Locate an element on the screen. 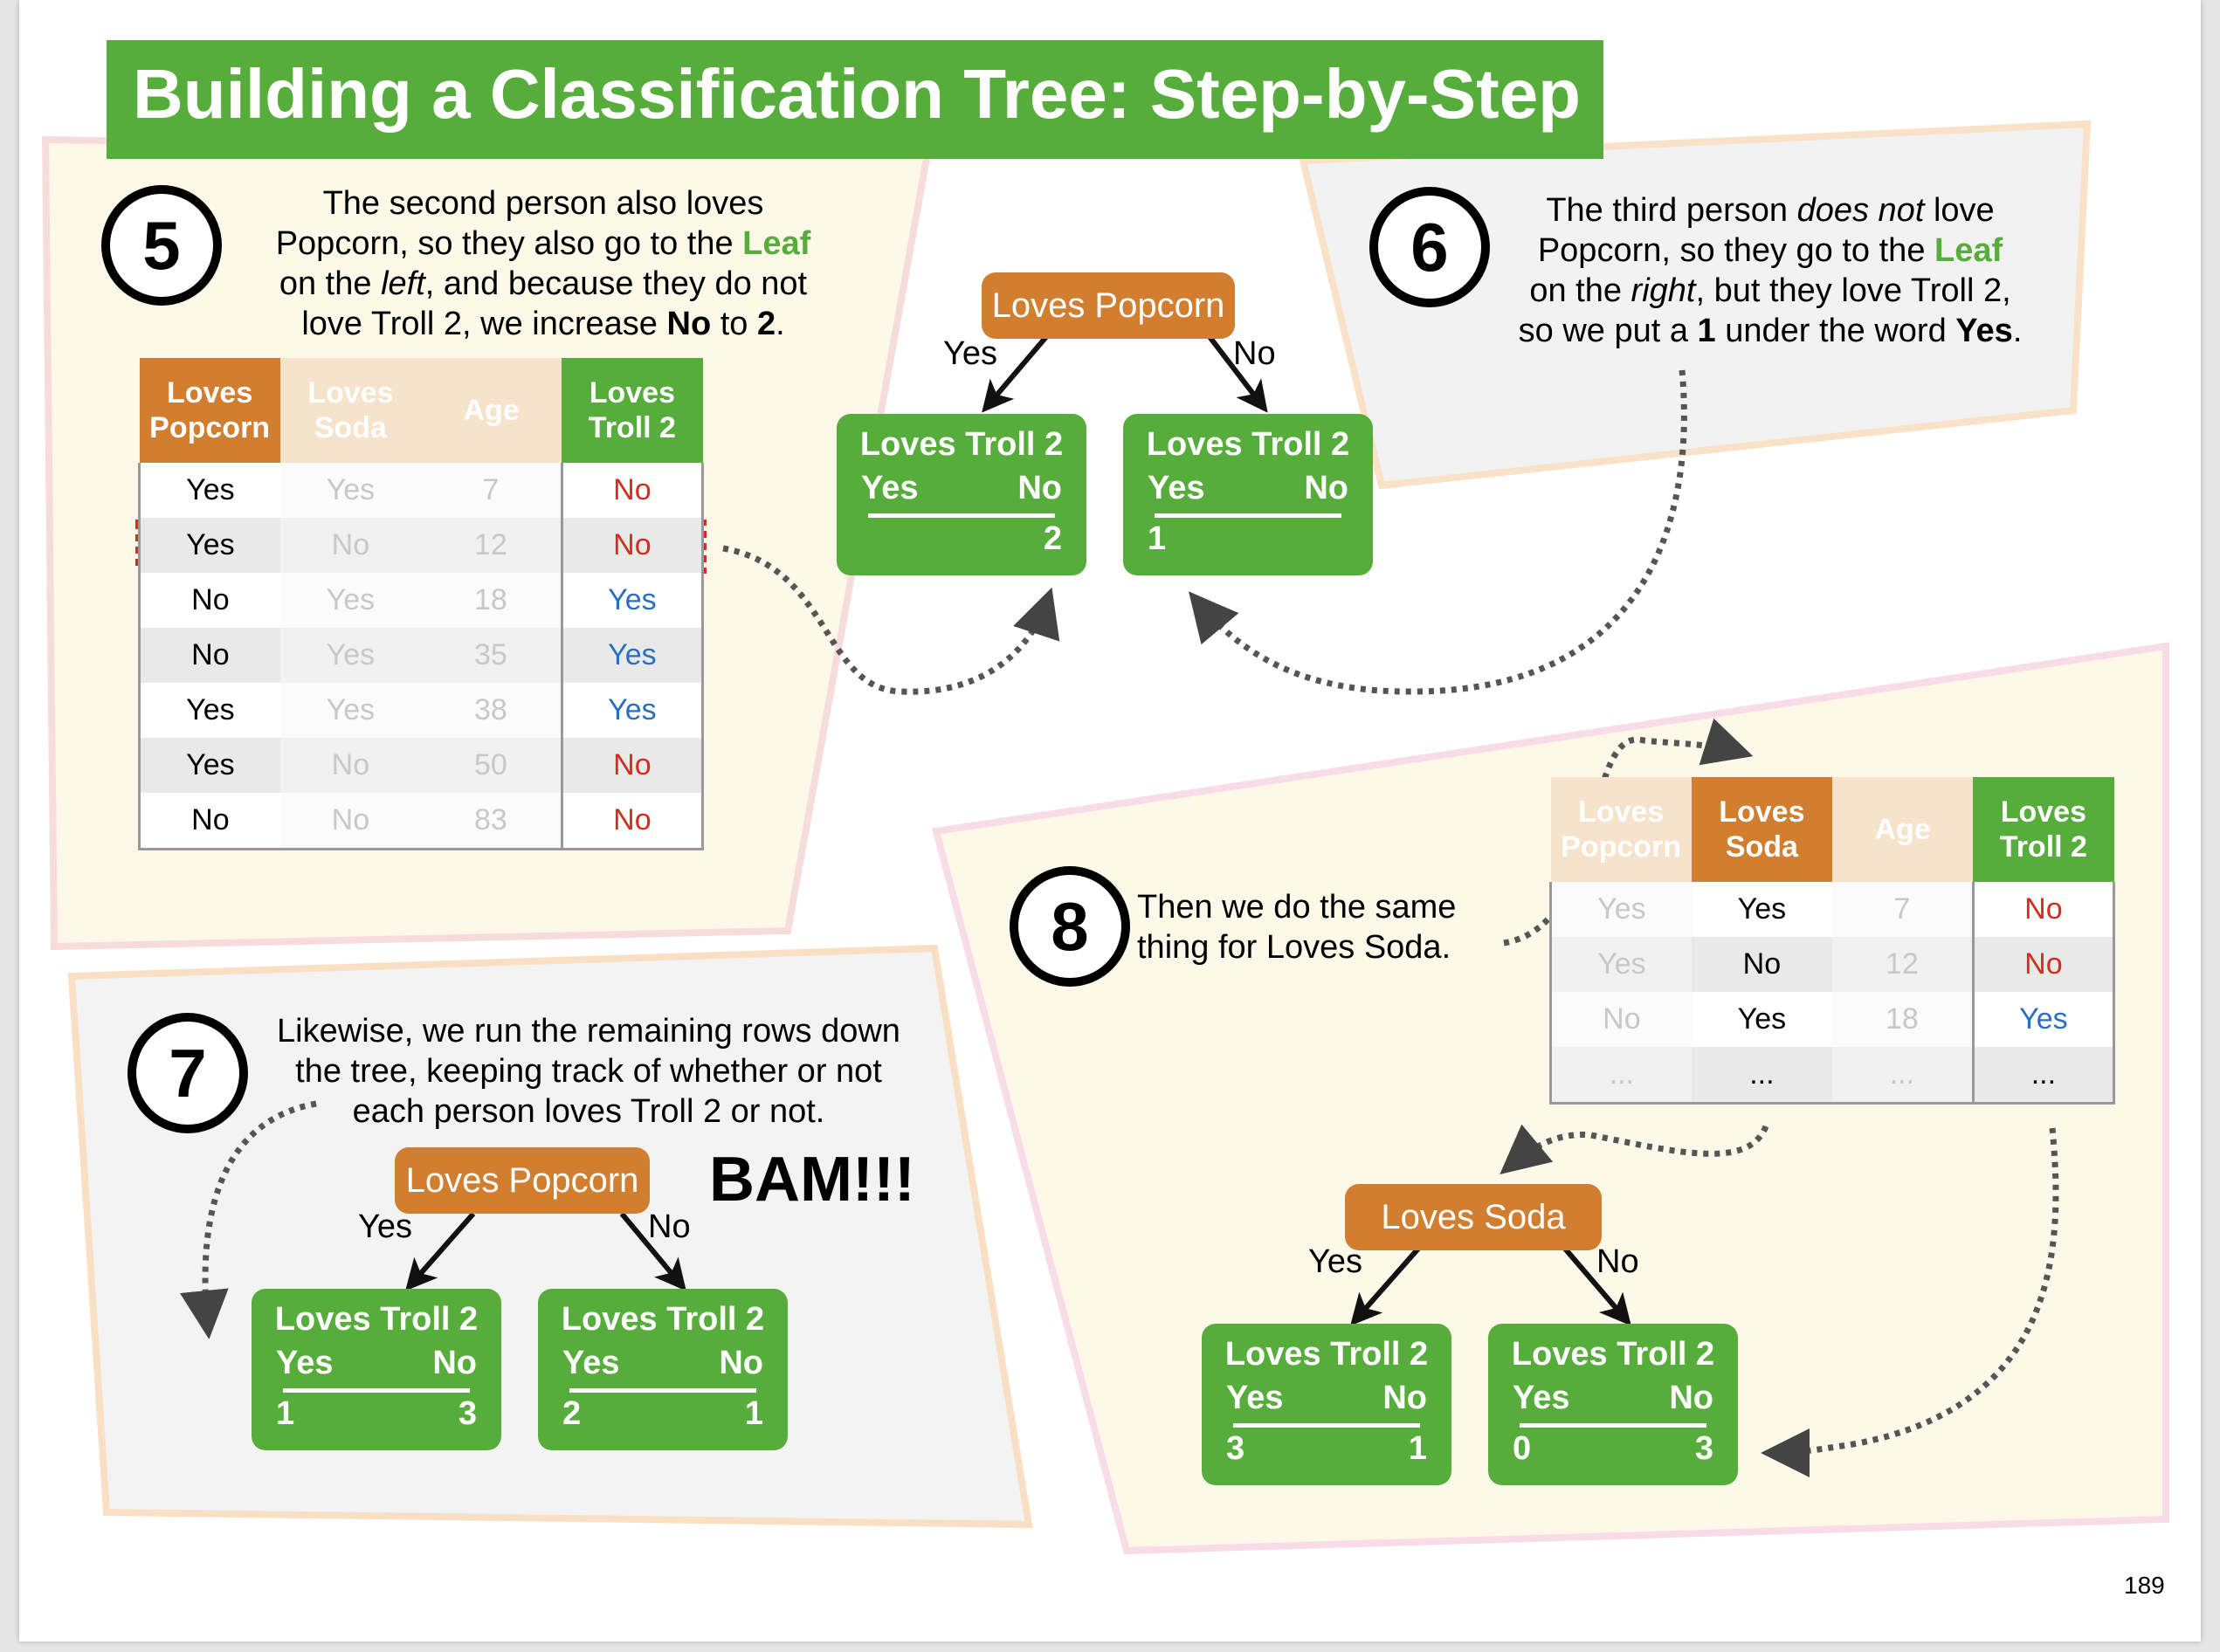 The width and height of the screenshot is (2220, 1652). text-run: so we put a is located at coordinates (1608, 331).